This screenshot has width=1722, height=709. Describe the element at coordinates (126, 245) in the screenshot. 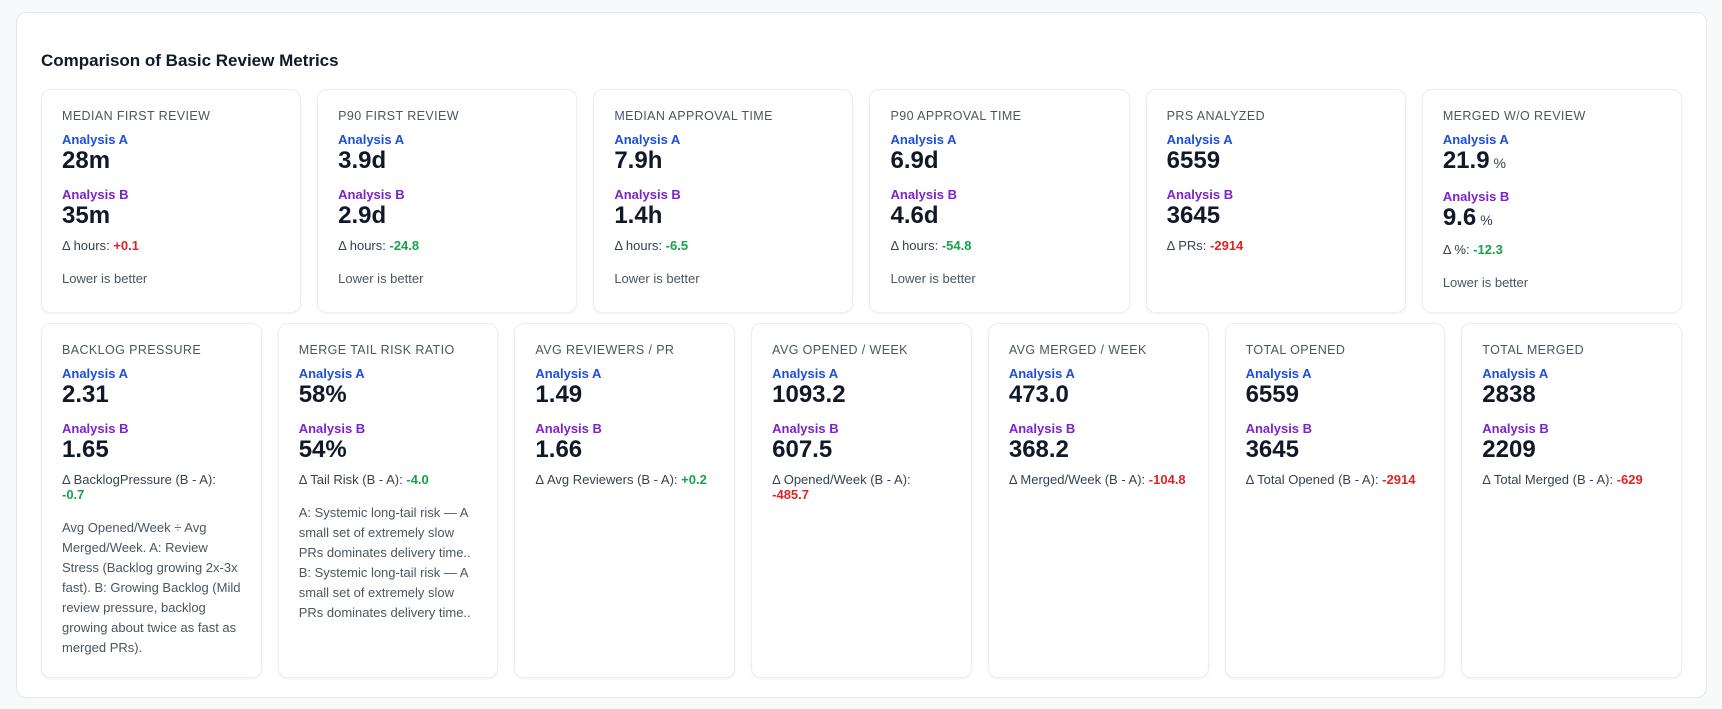

I see `delta-value: +0.1` at that location.